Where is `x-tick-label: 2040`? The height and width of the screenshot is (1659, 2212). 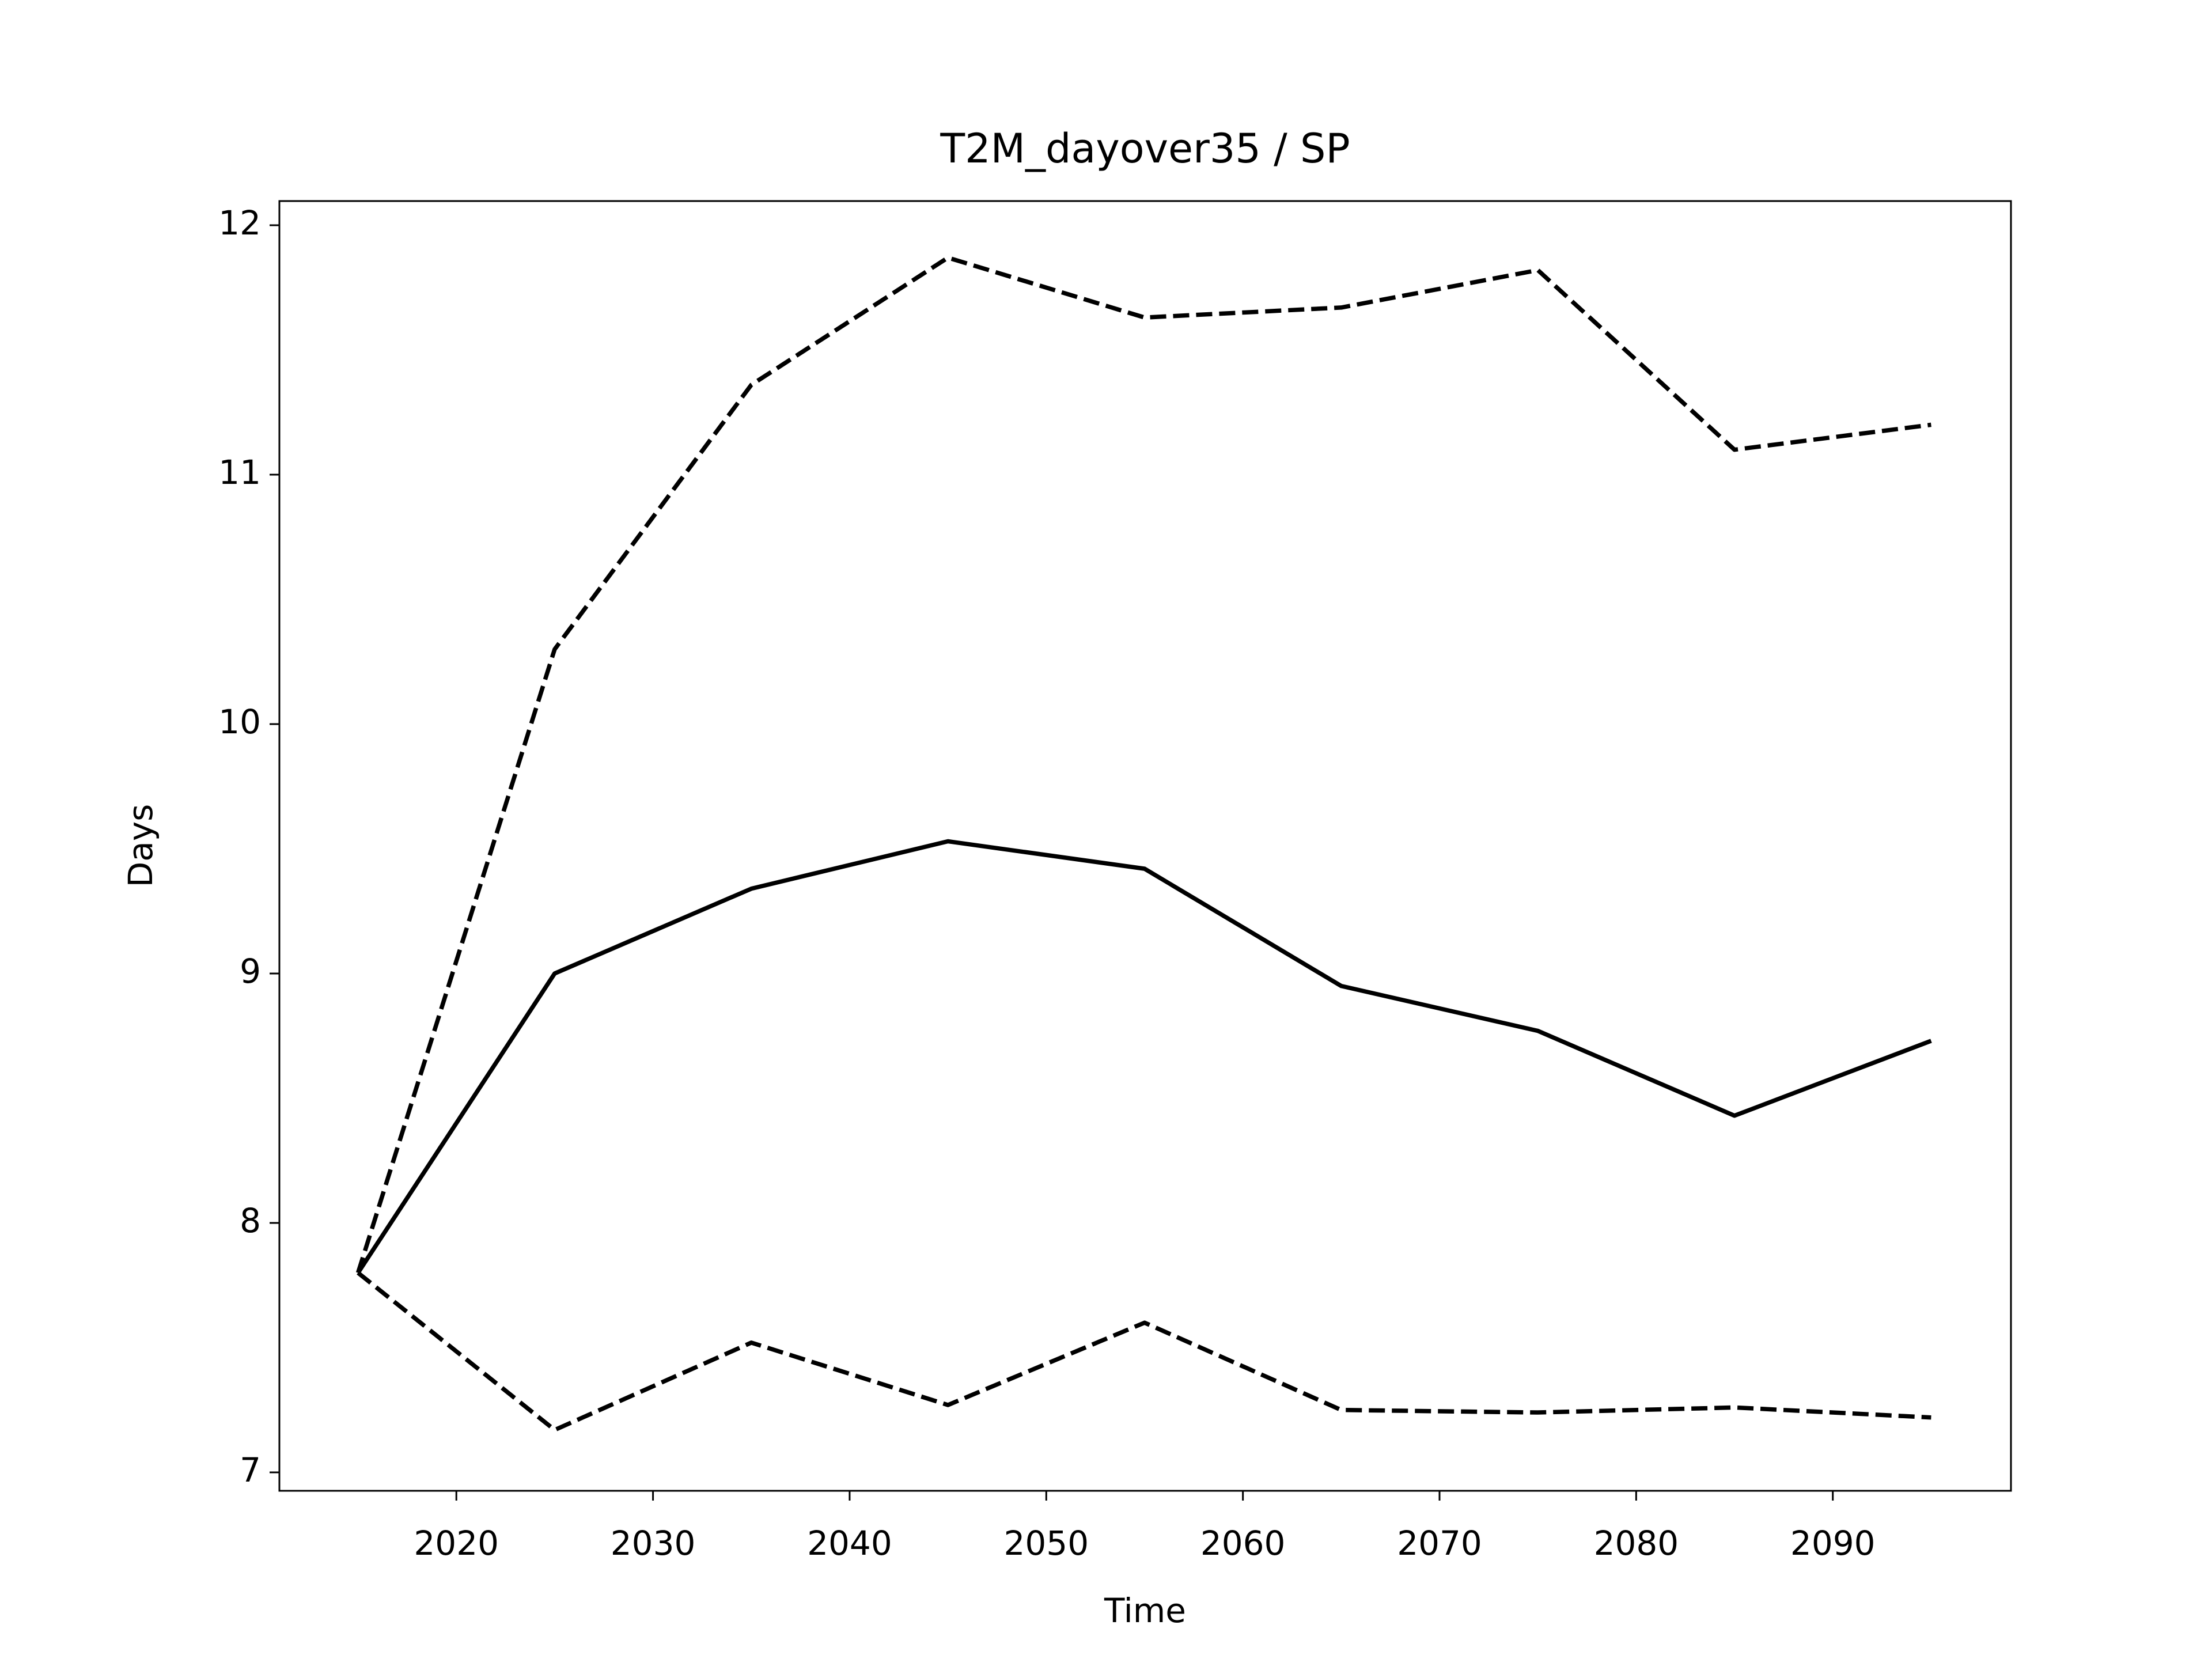
x-tick-label: 2040 is located at coordinates (849, 1543).